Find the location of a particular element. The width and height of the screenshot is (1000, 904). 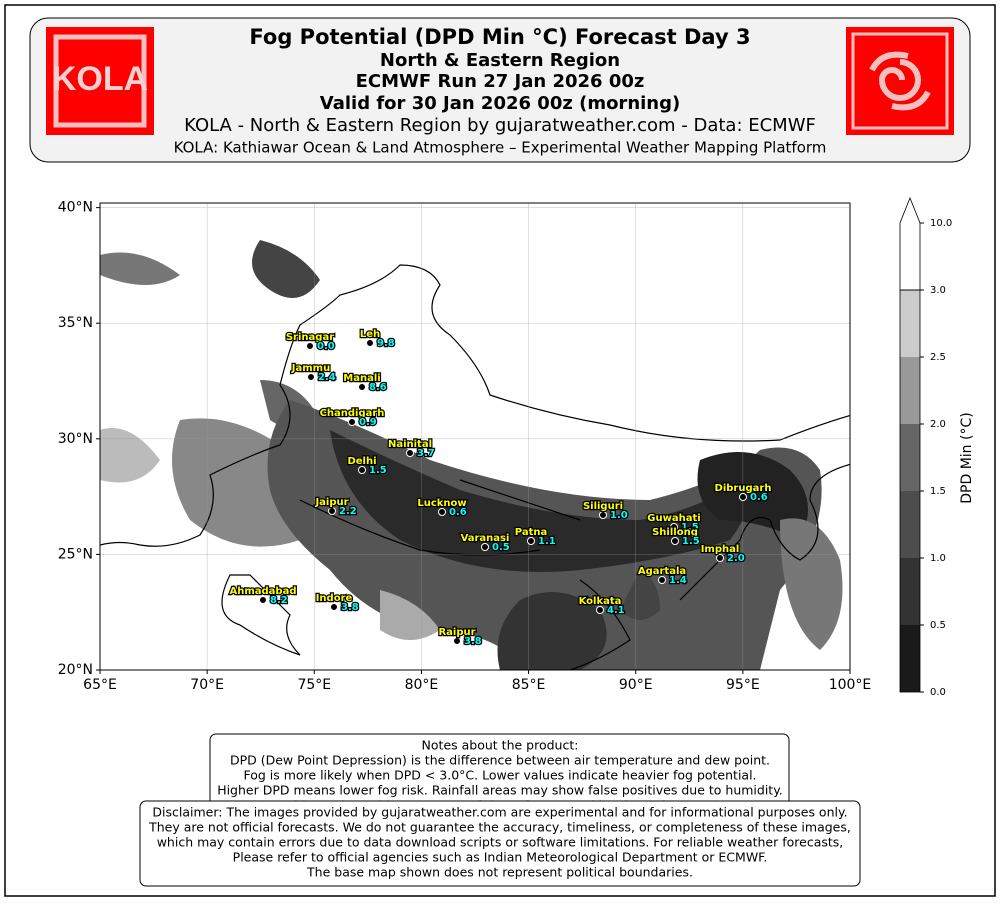

city-name: Dibrugarh is located at coordinates (743, 488).